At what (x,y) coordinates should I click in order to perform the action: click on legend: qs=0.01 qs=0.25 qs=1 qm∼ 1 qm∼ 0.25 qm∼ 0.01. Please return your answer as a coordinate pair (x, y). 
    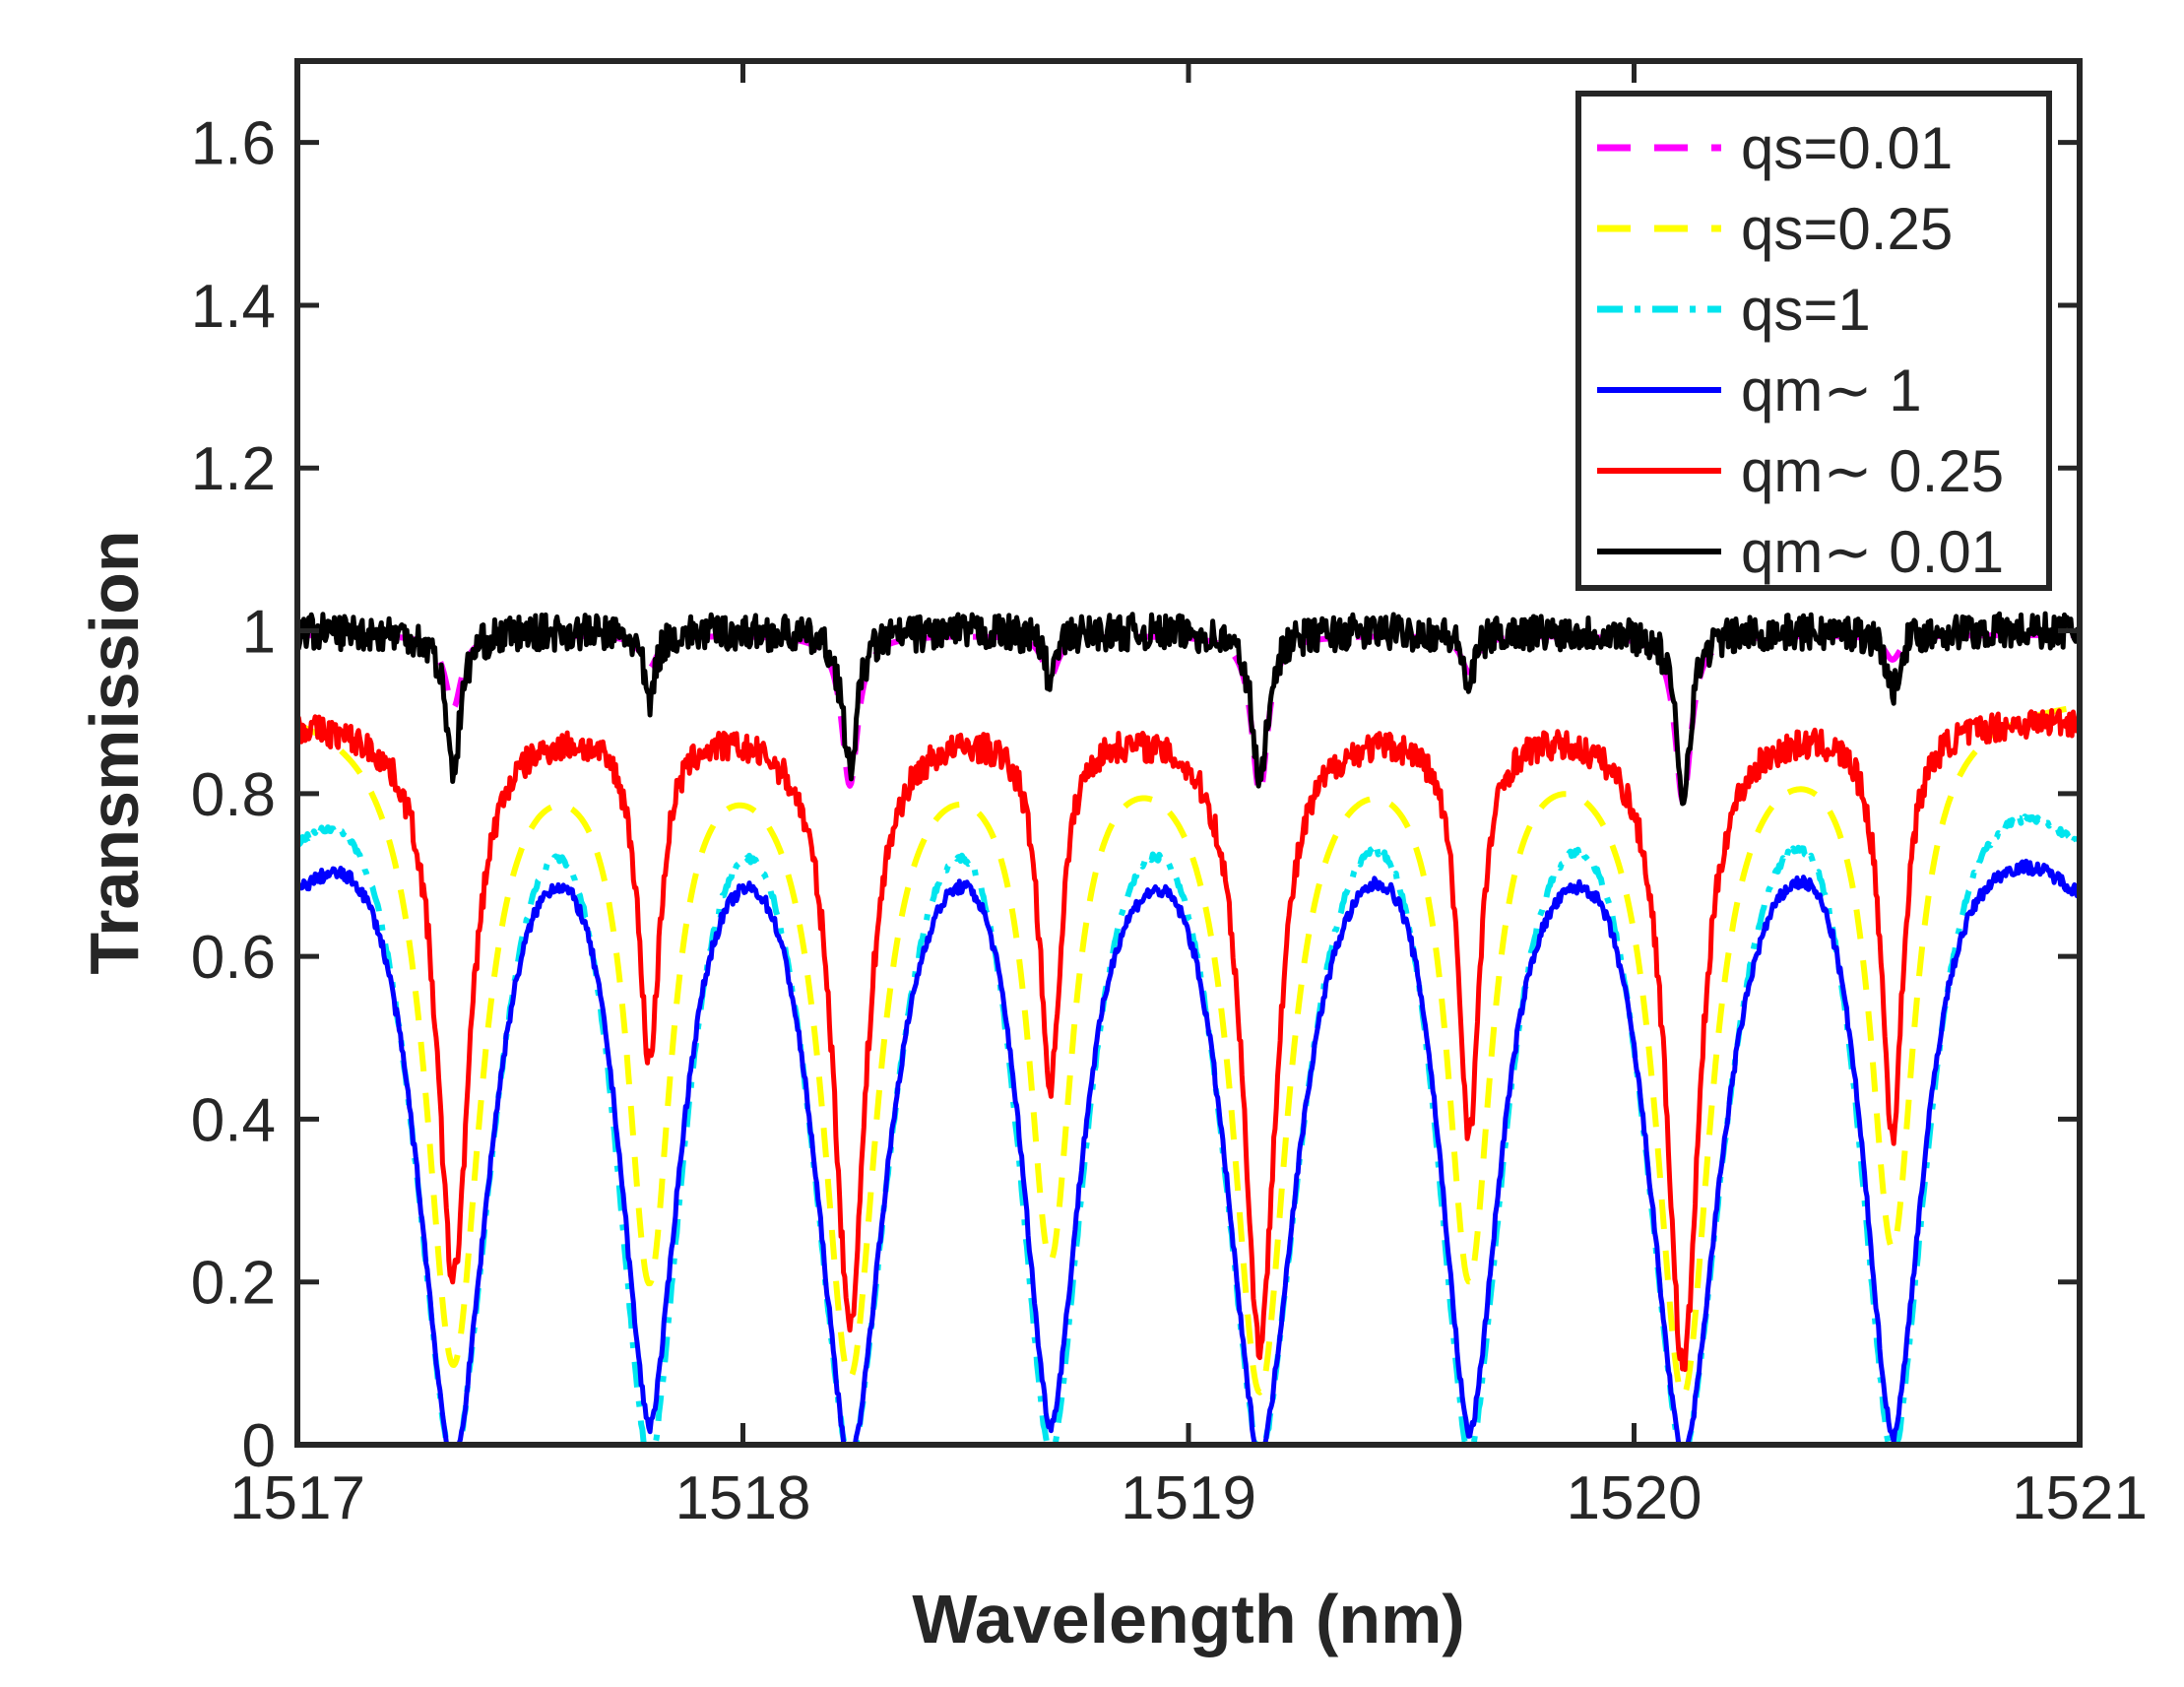
    Looking at the image, I should click on (1813, 341).